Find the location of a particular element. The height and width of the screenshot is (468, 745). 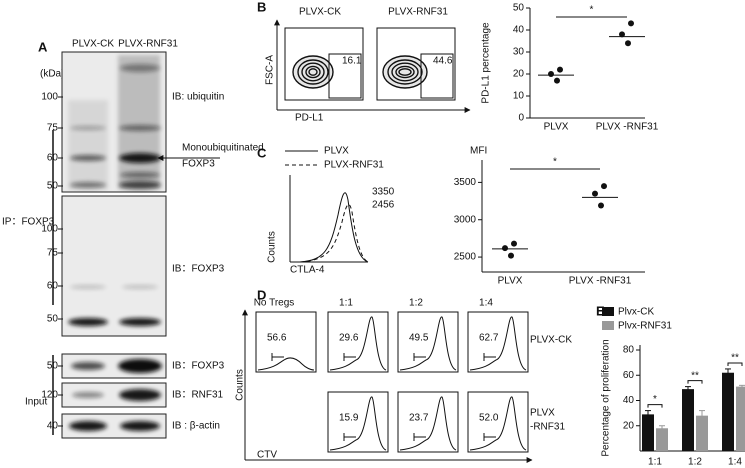

panel-label: A is located at coordinates (43, 46).